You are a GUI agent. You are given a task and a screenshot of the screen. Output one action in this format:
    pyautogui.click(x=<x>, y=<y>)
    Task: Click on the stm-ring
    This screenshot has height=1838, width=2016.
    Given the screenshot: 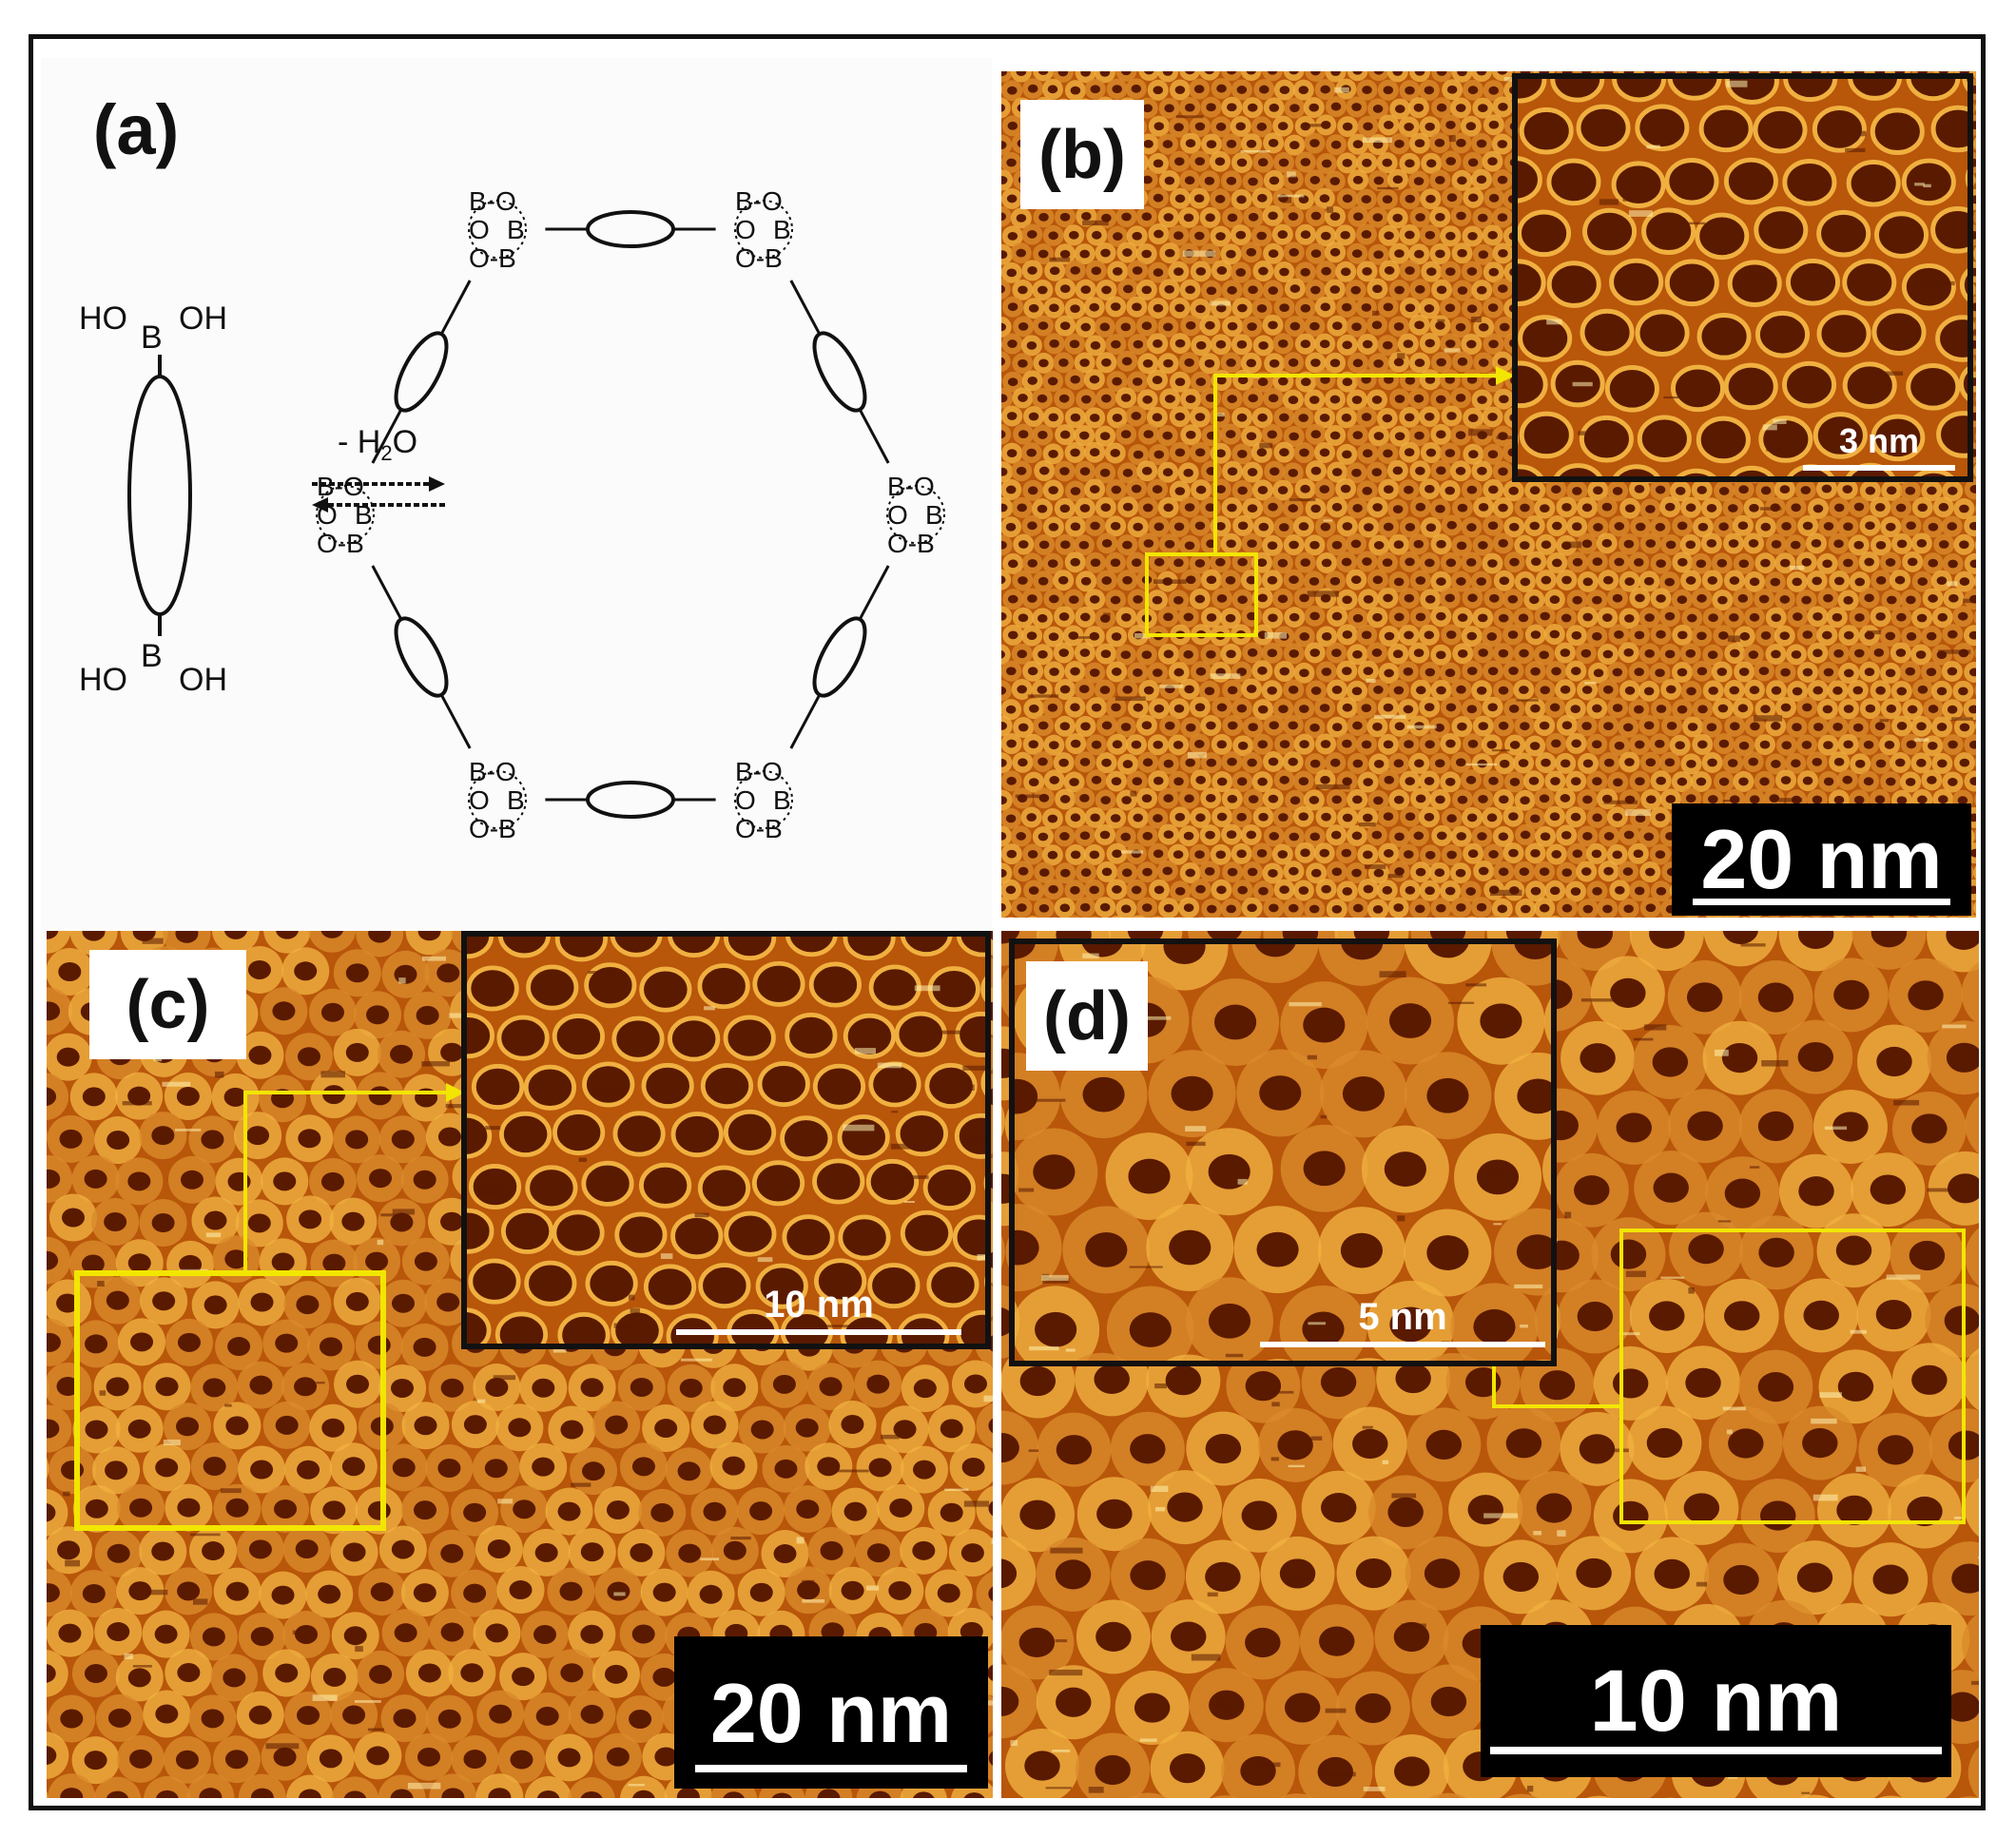 What is the action you would take?
    pyautogui.click(x=1532, y=91)
    